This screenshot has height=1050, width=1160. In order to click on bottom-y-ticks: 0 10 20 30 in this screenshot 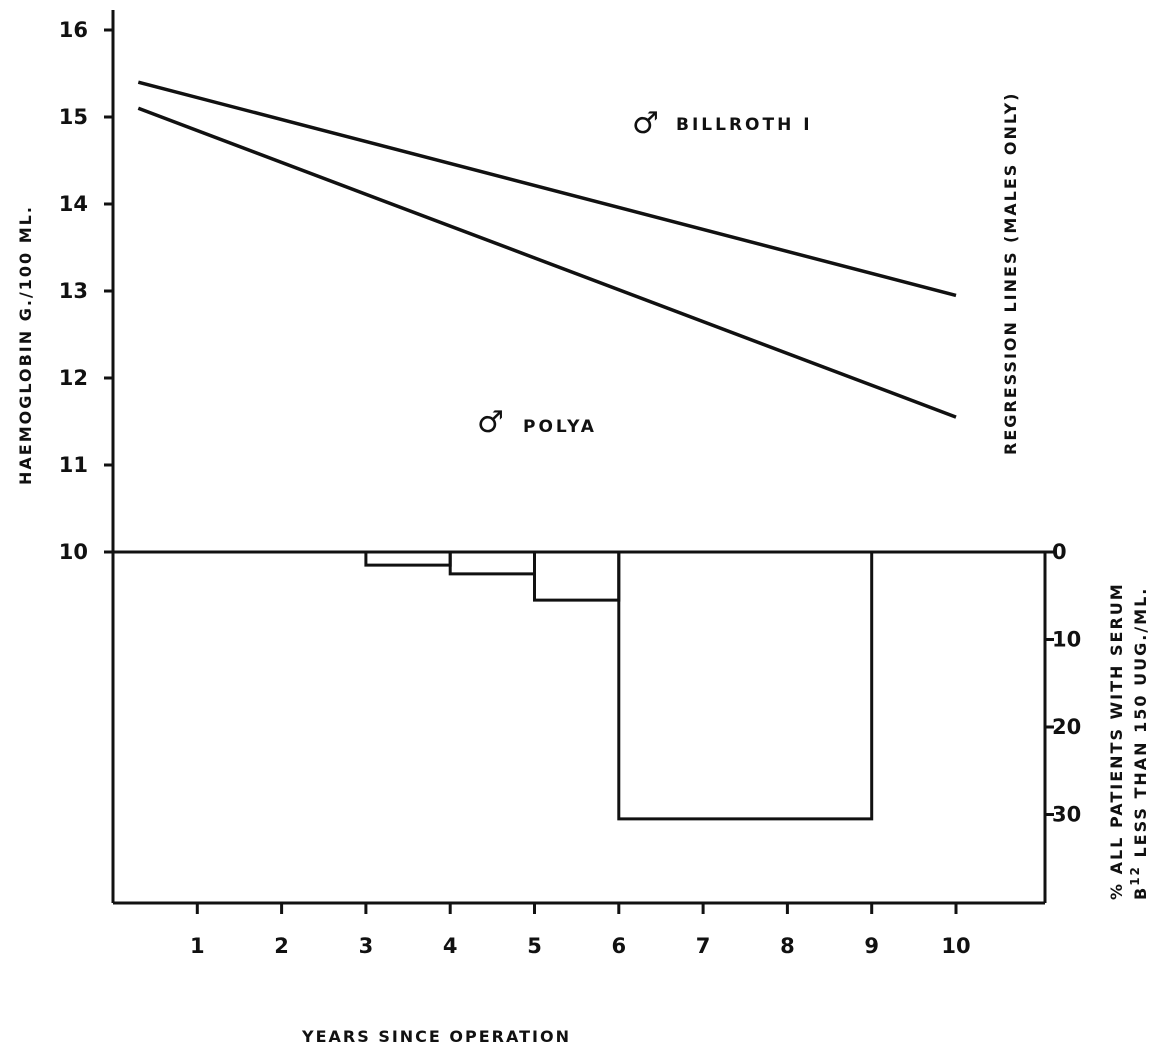, I will do `click(1063, 683)`.